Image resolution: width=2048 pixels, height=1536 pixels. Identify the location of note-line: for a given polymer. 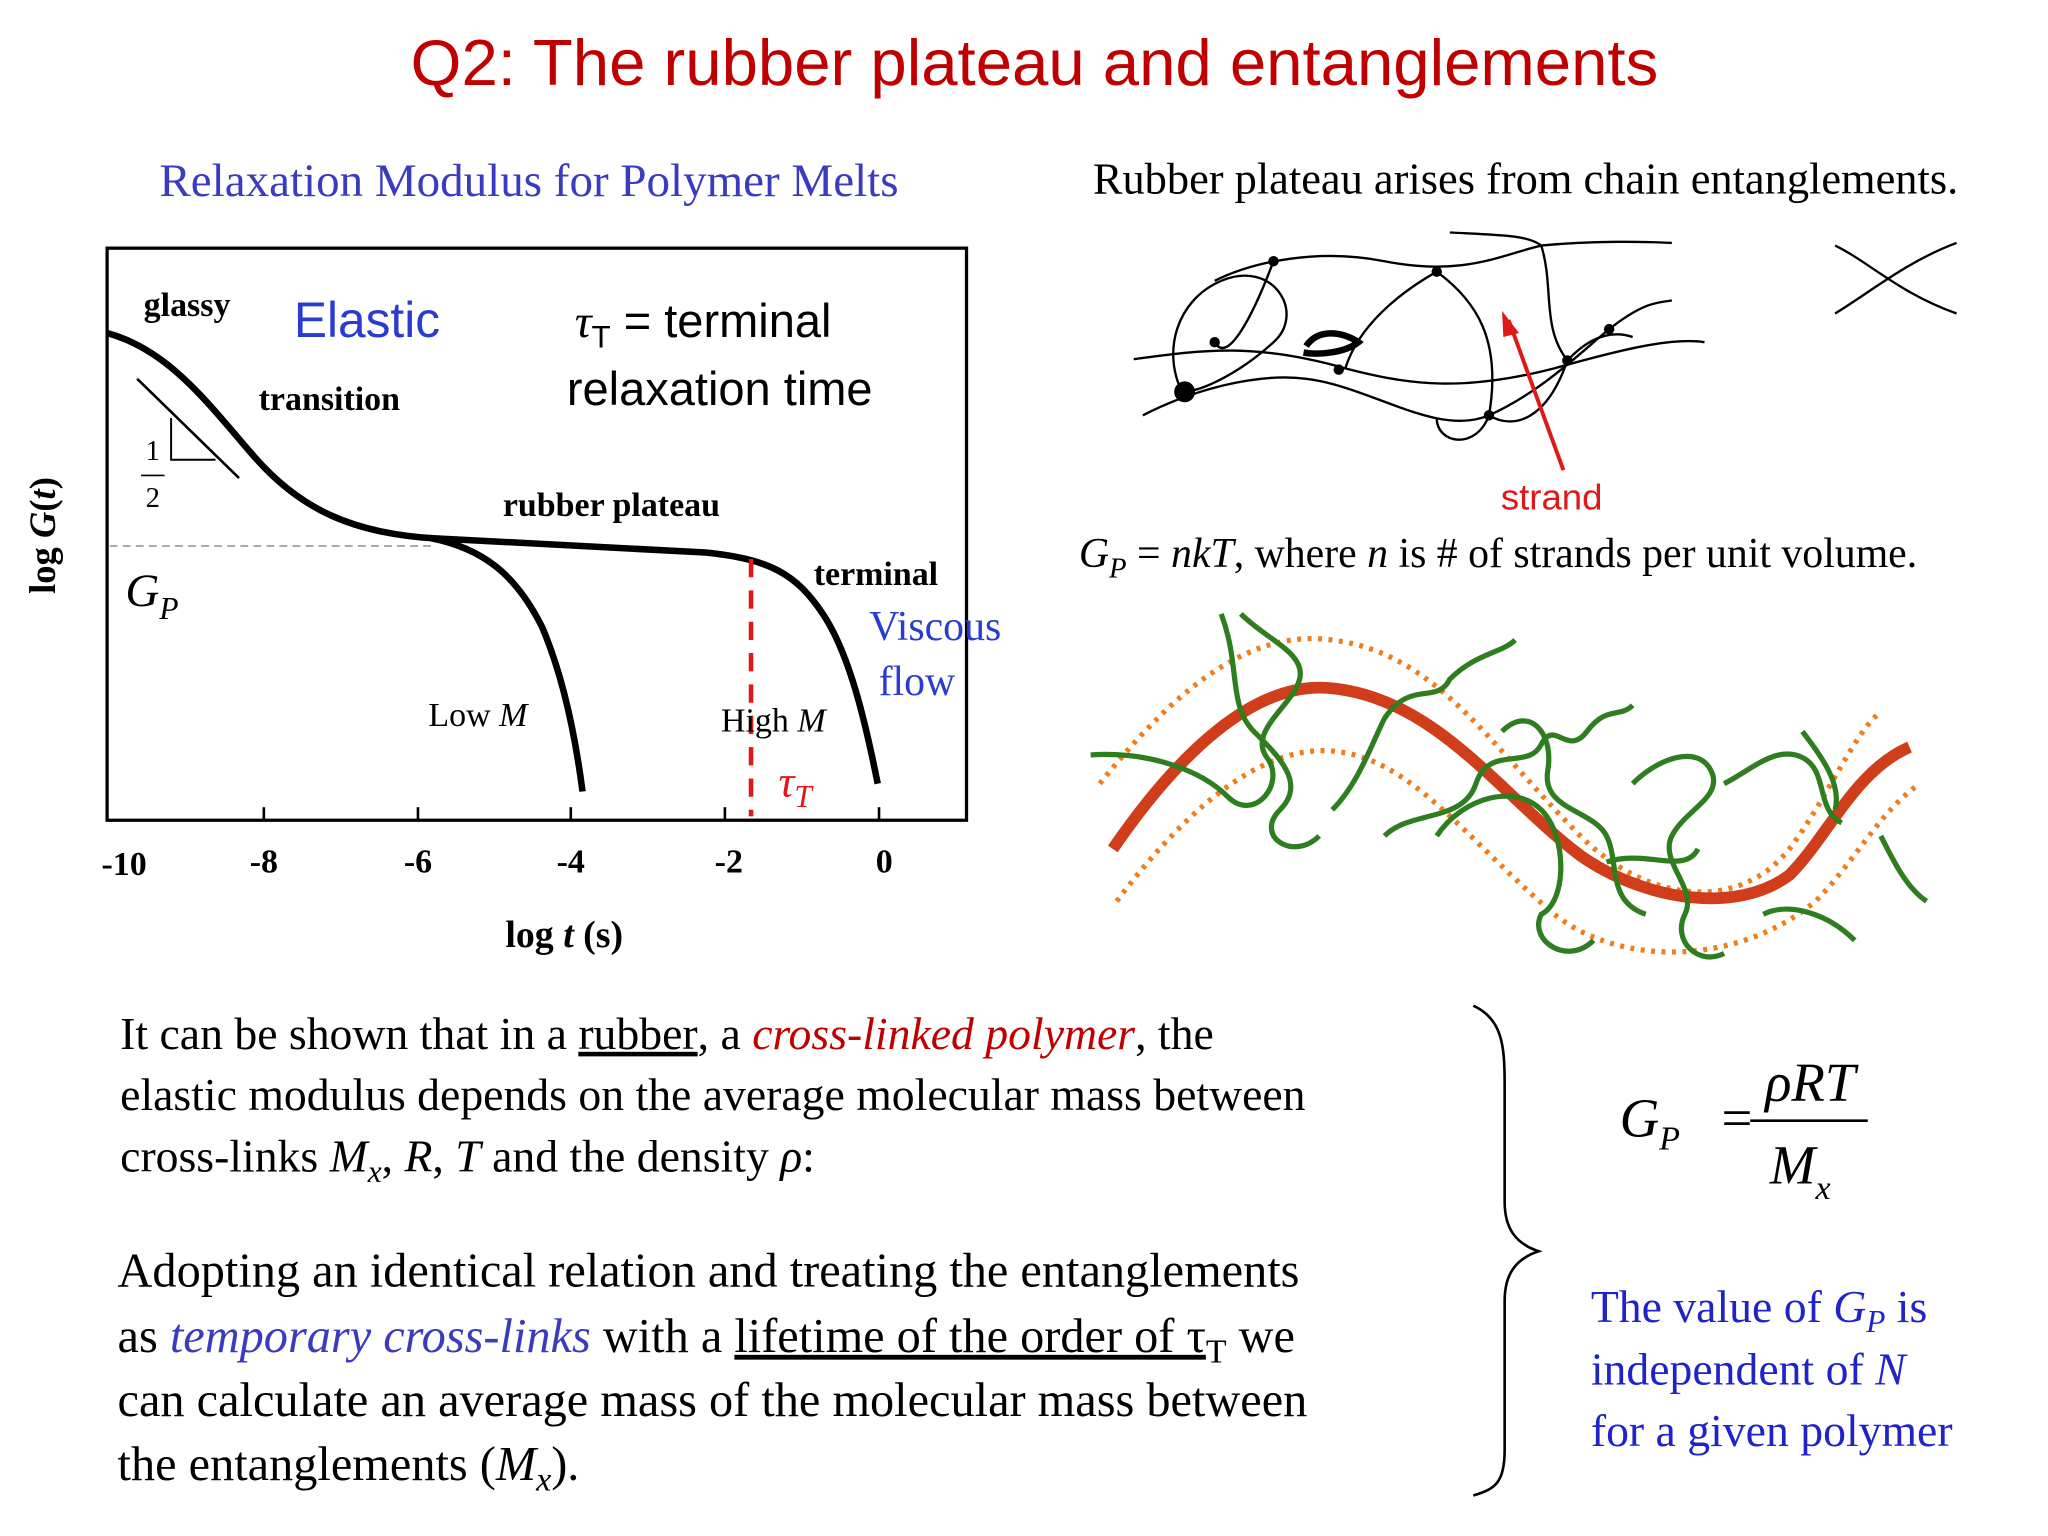
(1772, 1430).